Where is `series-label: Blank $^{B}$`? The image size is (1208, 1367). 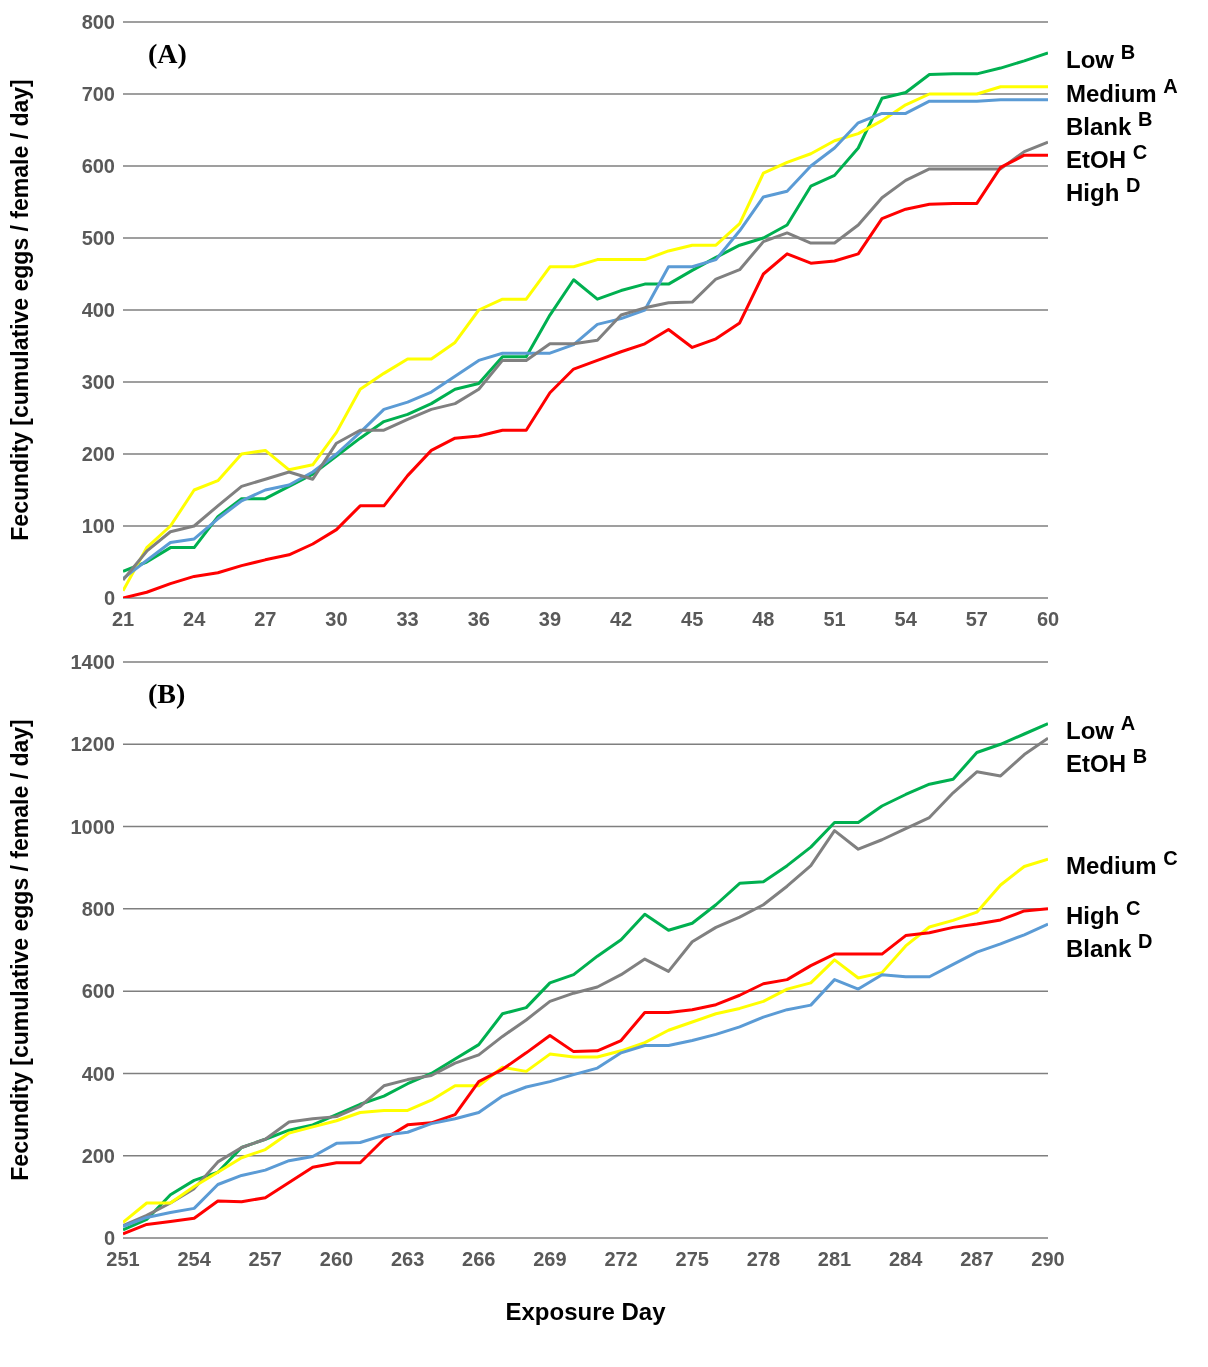 series-label: Blank $^{B}$ is located at coordinates (1109, 123).